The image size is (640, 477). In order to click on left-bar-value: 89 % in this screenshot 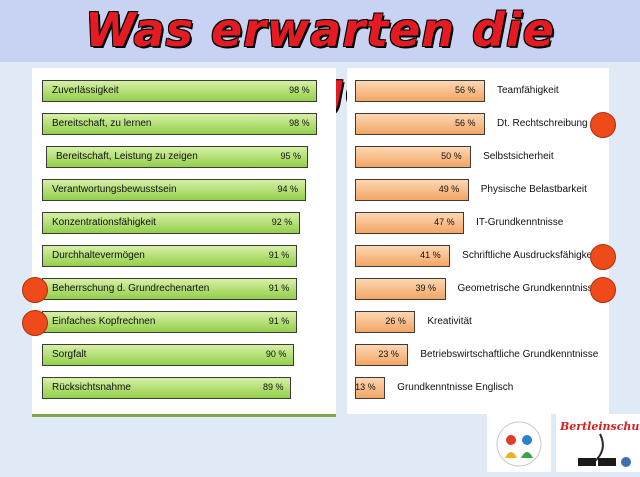, I will do `click(273, 387)`.